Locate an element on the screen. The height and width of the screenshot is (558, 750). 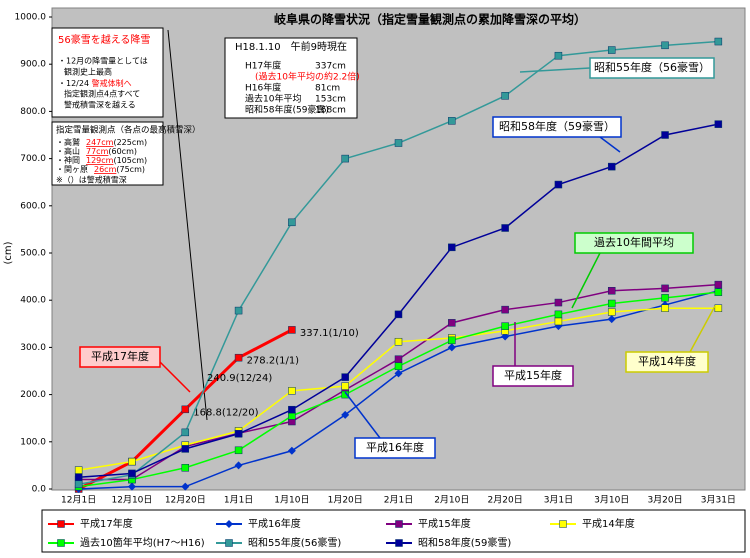
callout-text: 平成14年度 is located at coordinates (667, 361).